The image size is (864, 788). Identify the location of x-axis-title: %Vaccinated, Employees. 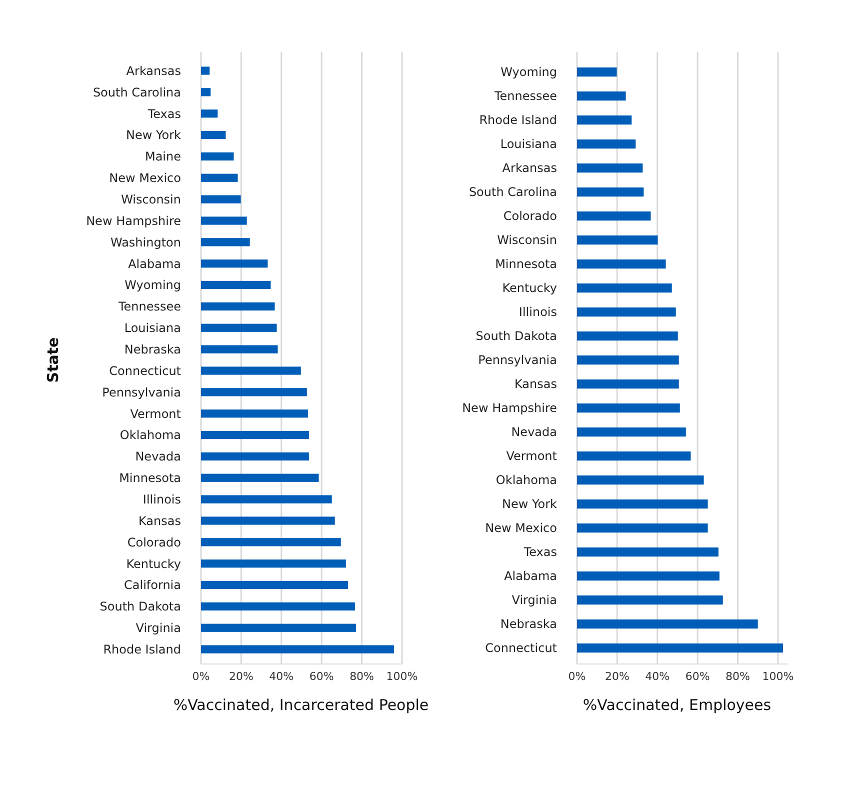
(677, 705).